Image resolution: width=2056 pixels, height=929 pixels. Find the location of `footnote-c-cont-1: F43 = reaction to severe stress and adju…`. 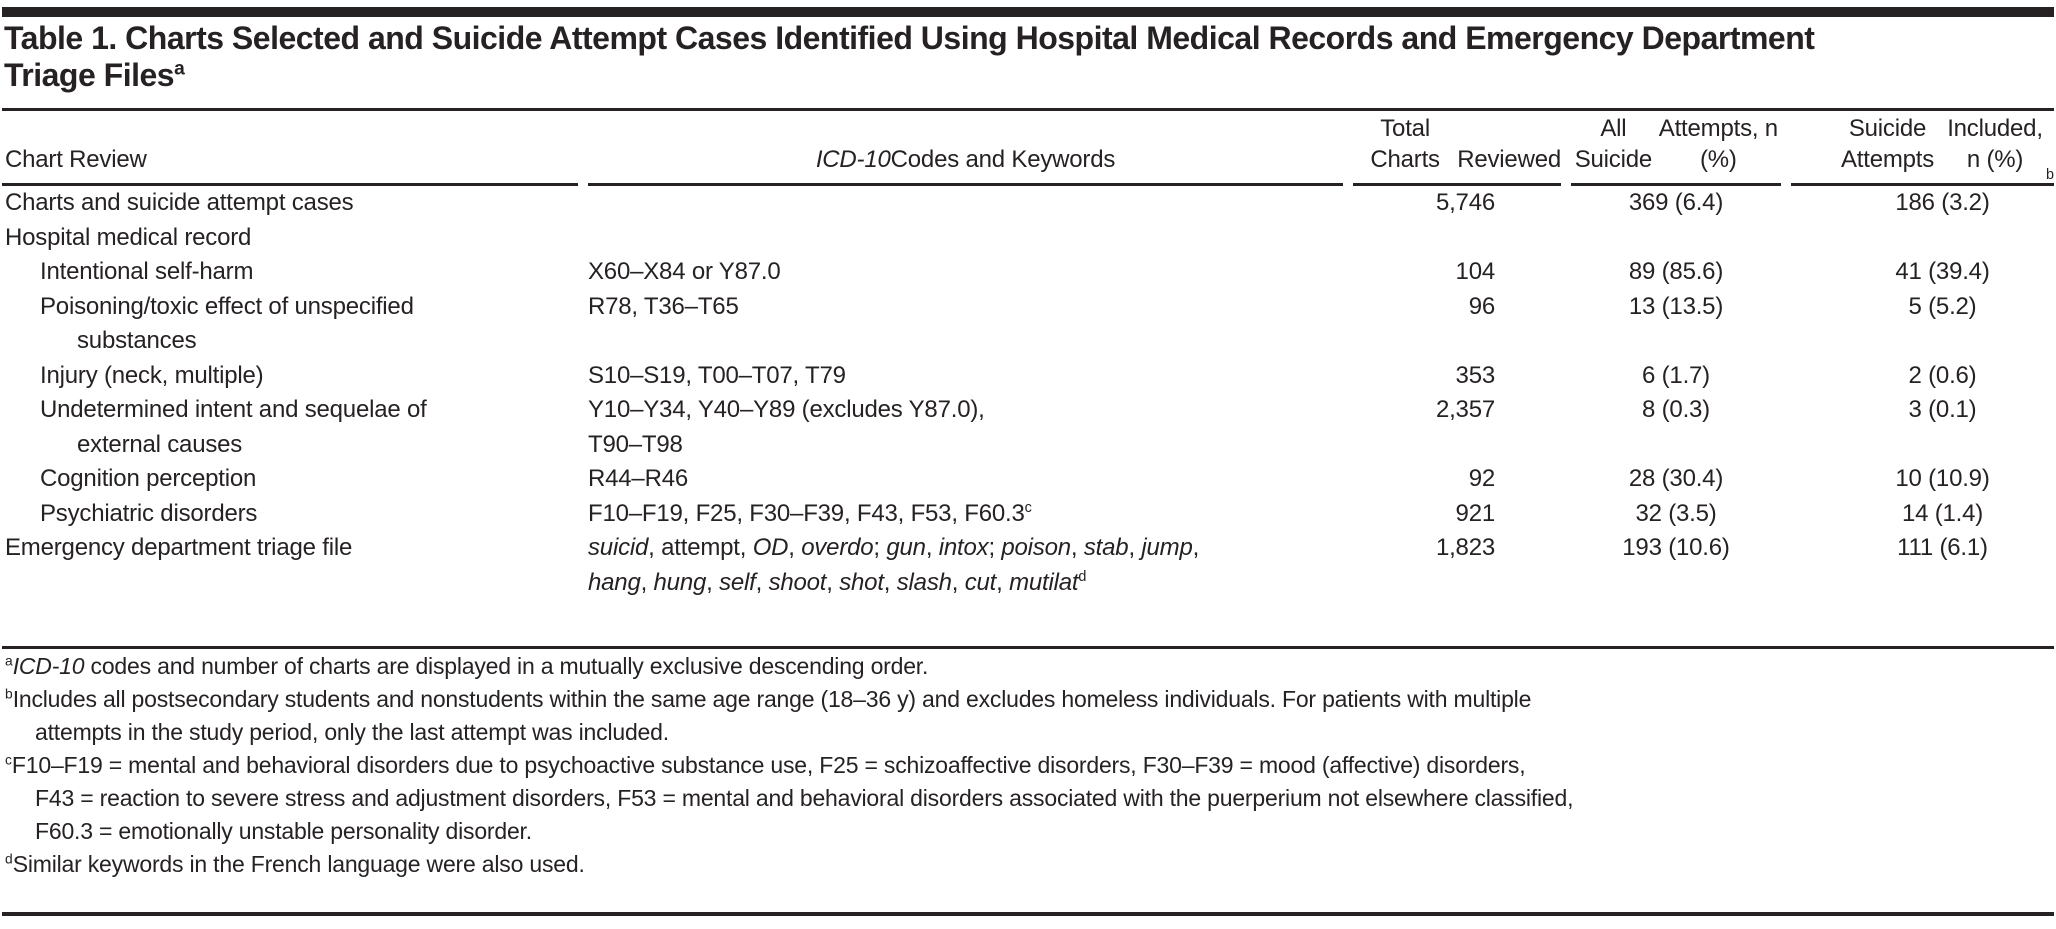

footnote-c-cont-1: F43 = reaction to severe stress and adju… is located at coordinates (804, 798).